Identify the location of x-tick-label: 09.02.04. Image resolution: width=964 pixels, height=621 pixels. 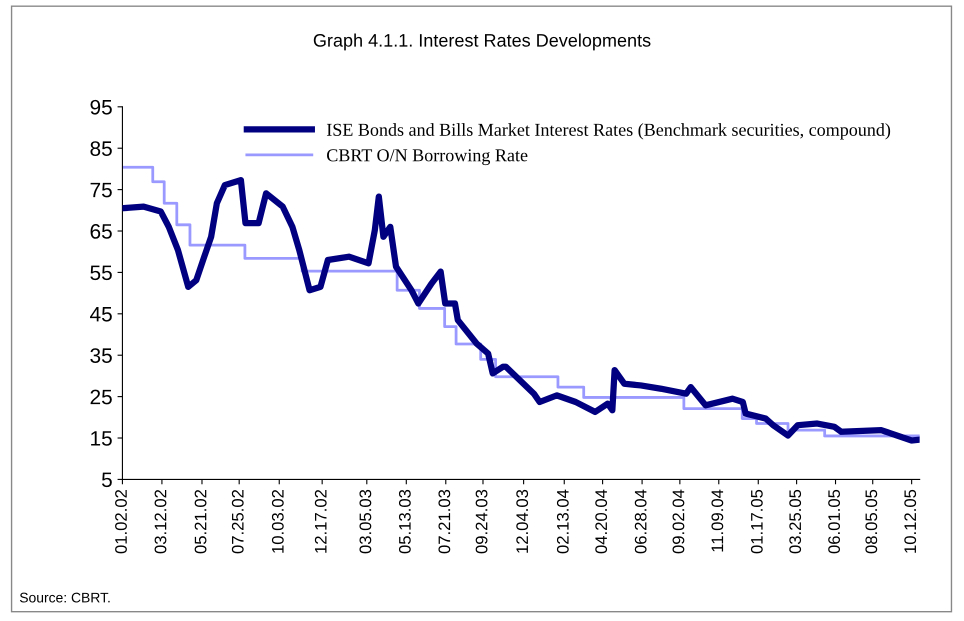
(678, 522).